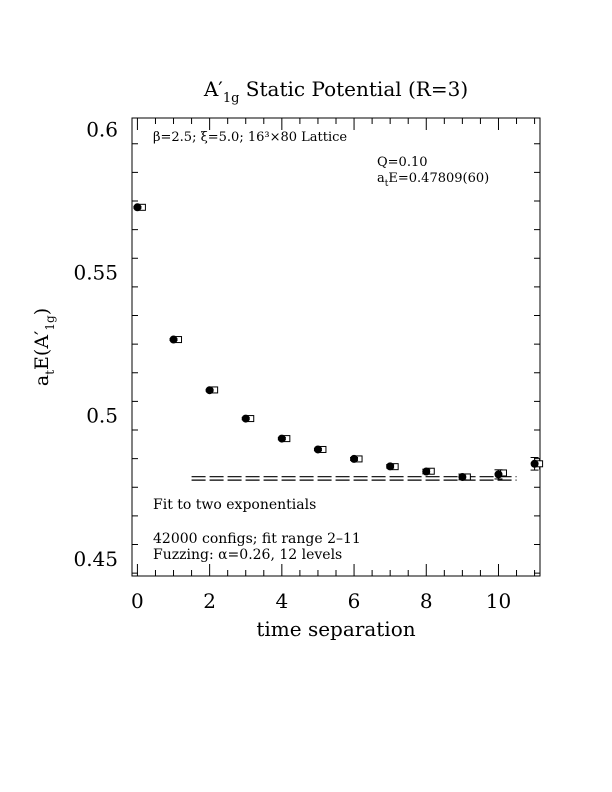  Describe the element at coordinates (95, 559) in the screenshot. I see `y-tick-label: 0.45` at that location.